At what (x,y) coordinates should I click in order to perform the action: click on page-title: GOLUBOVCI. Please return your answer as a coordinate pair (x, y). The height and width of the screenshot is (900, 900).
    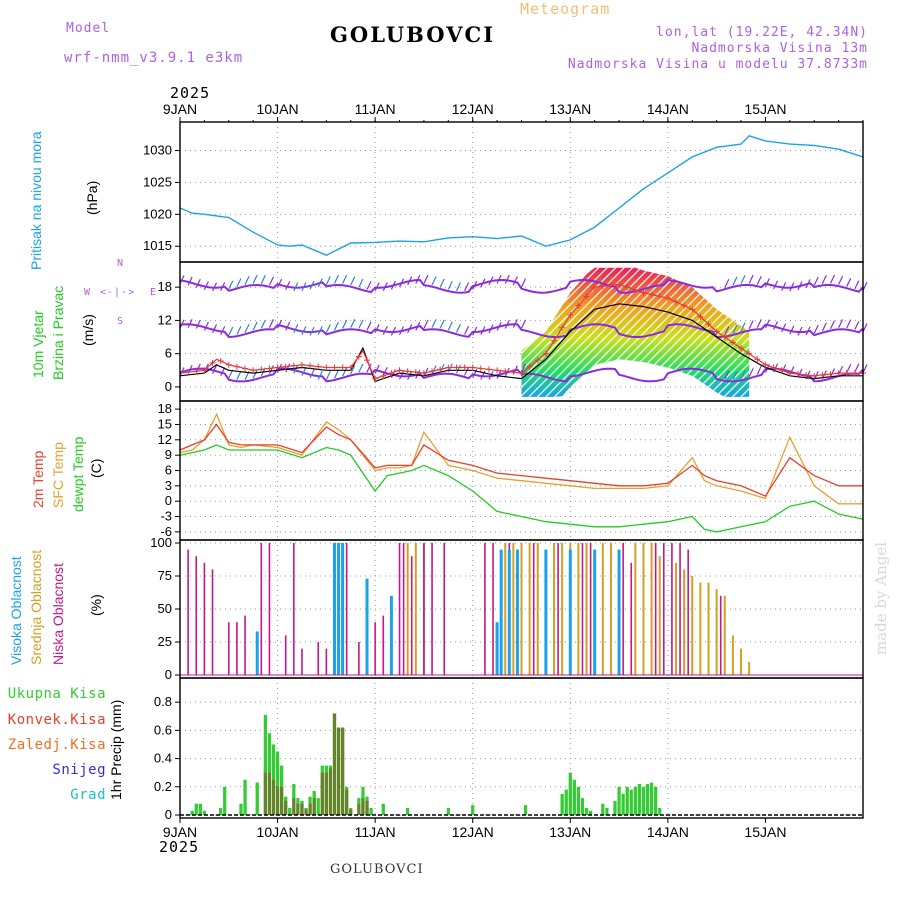
    Looking at the image, I should click on (413, 34).